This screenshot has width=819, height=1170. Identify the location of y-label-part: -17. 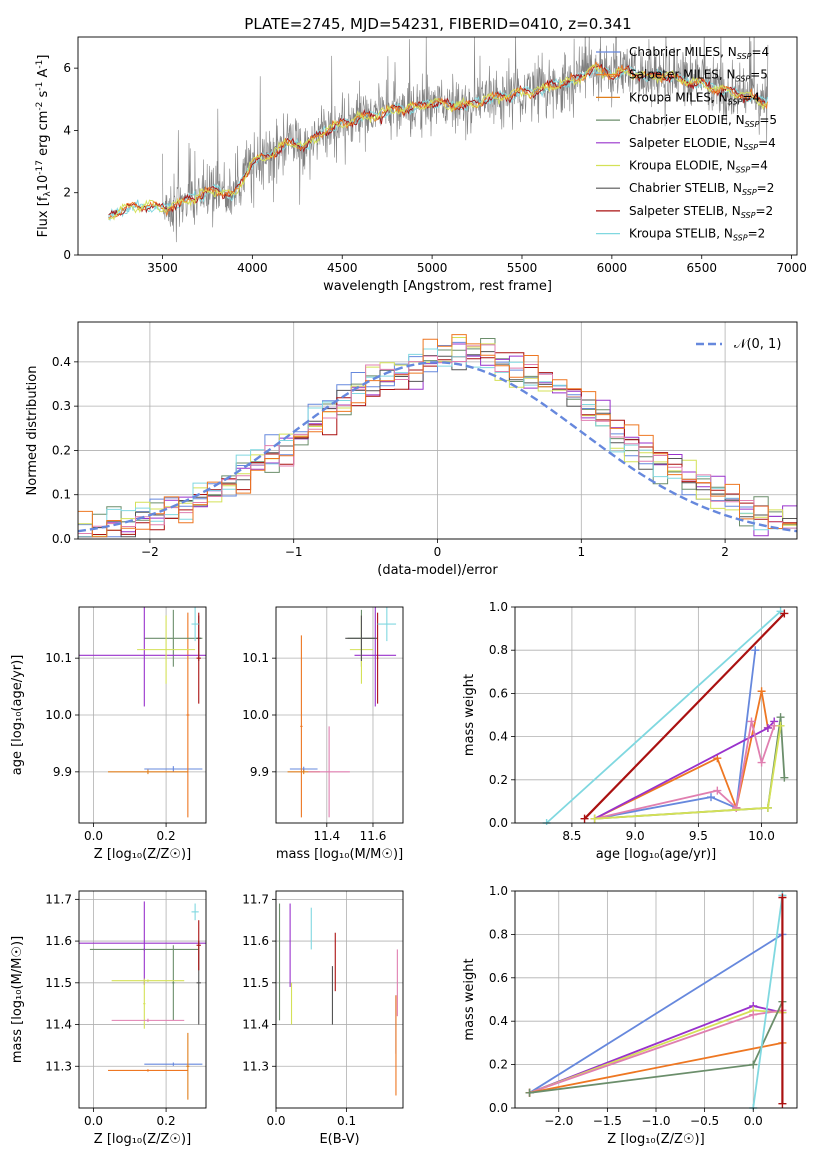
(40, 167).